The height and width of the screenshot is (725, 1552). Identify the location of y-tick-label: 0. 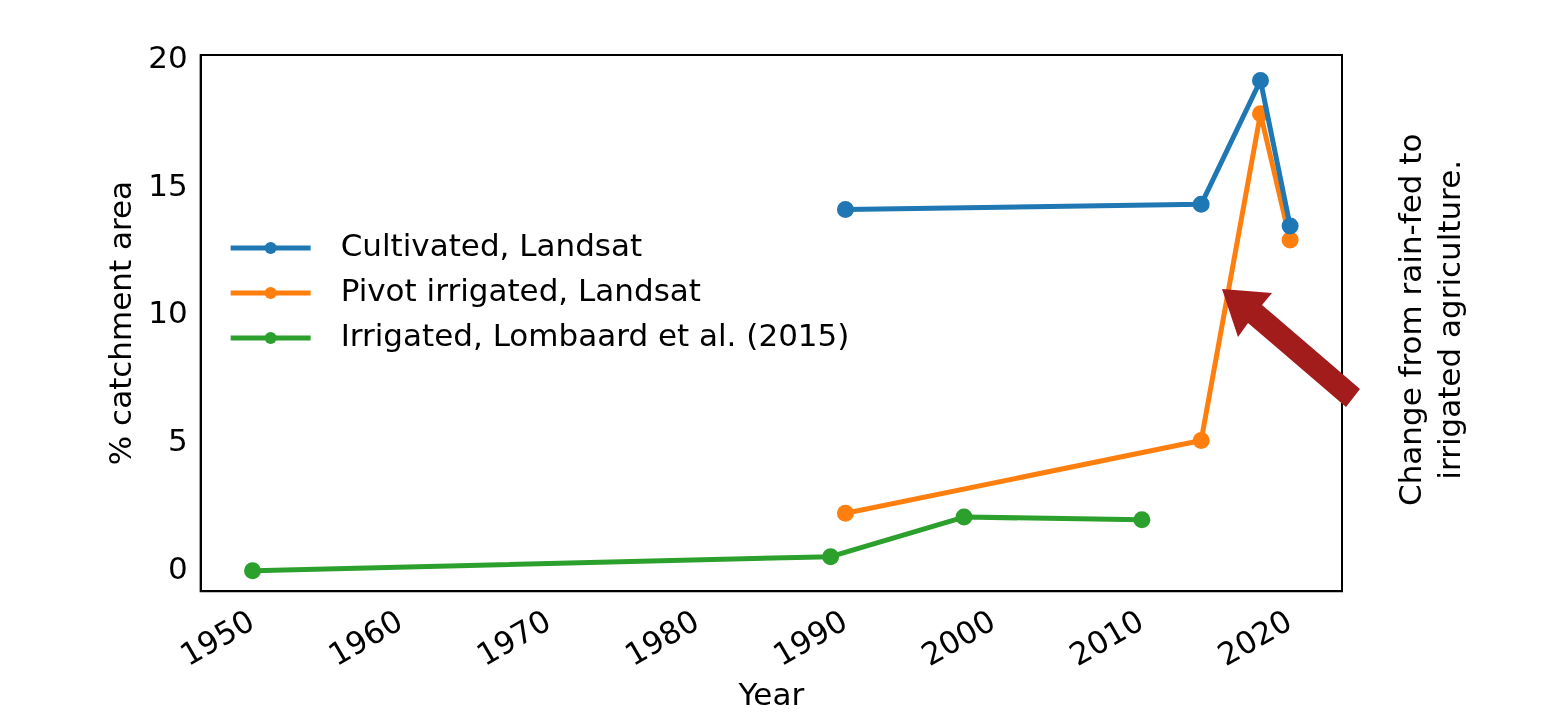
(177, 567).